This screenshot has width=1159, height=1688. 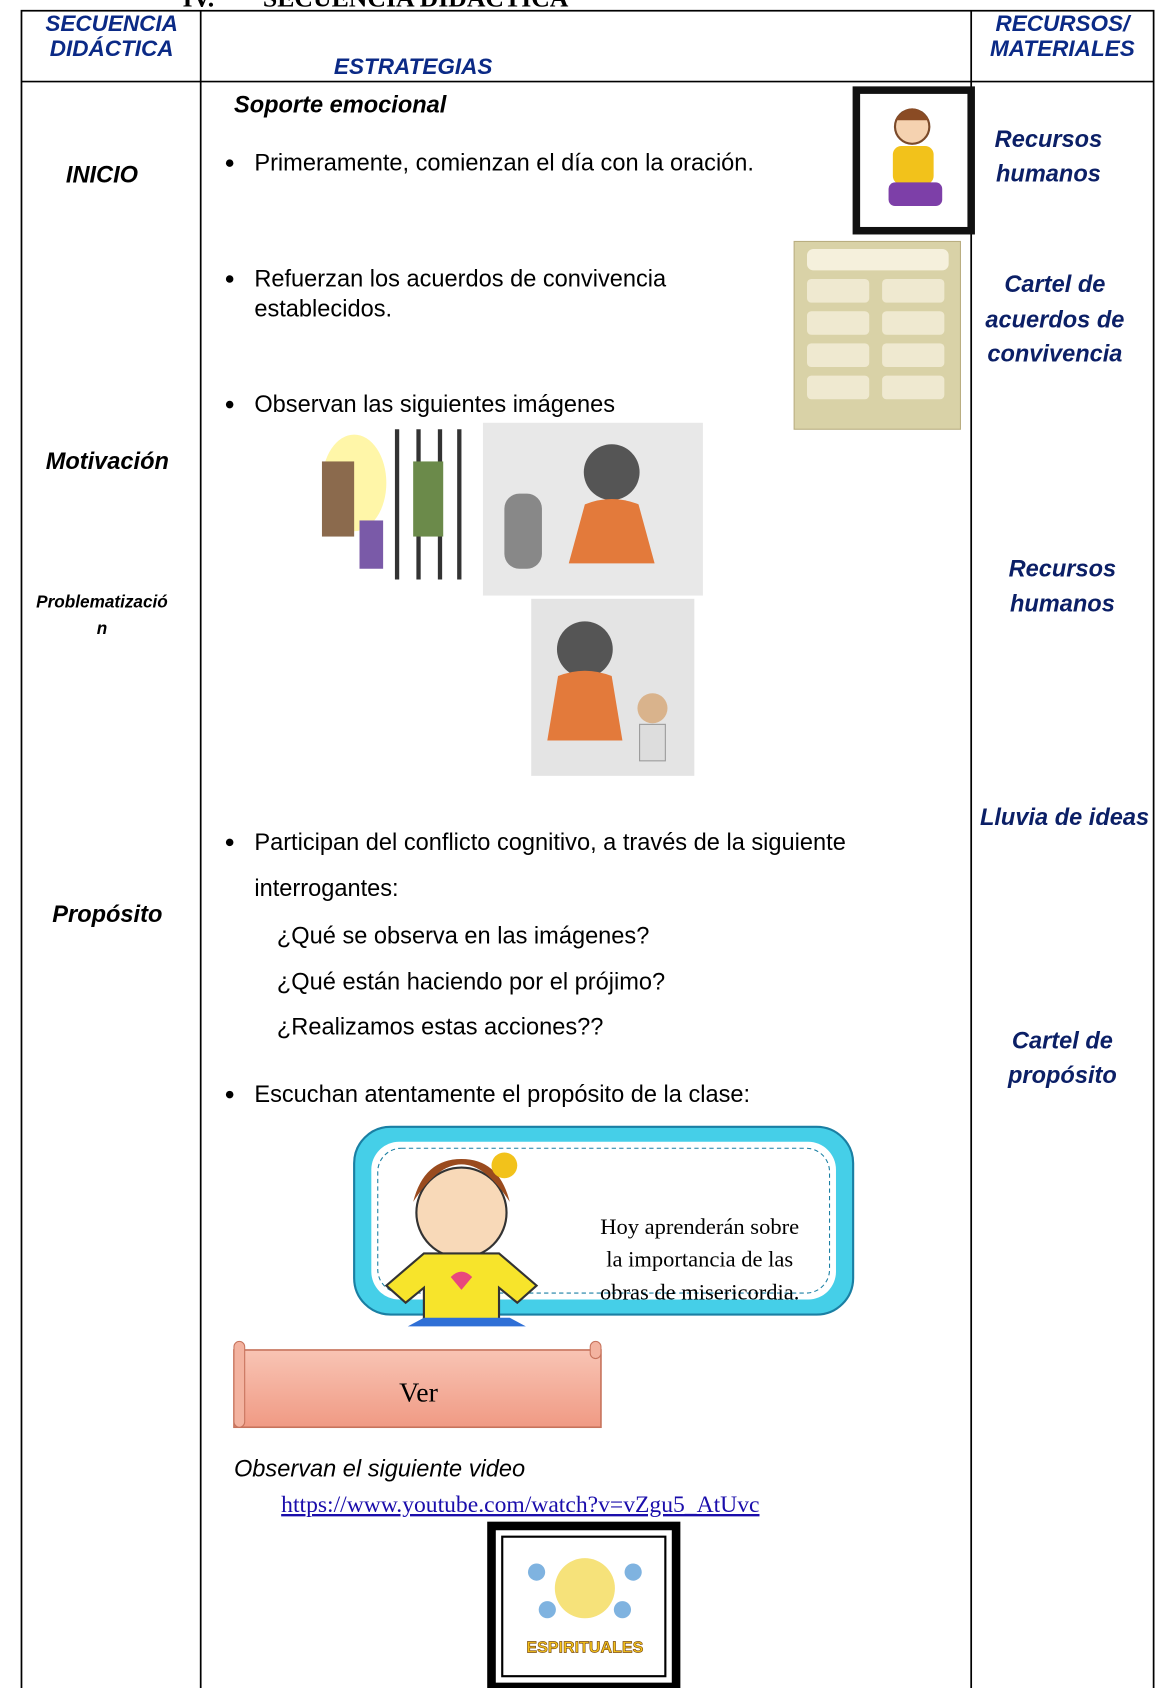 I want to click on picture-praying-woman, so click(x=592, y=509).